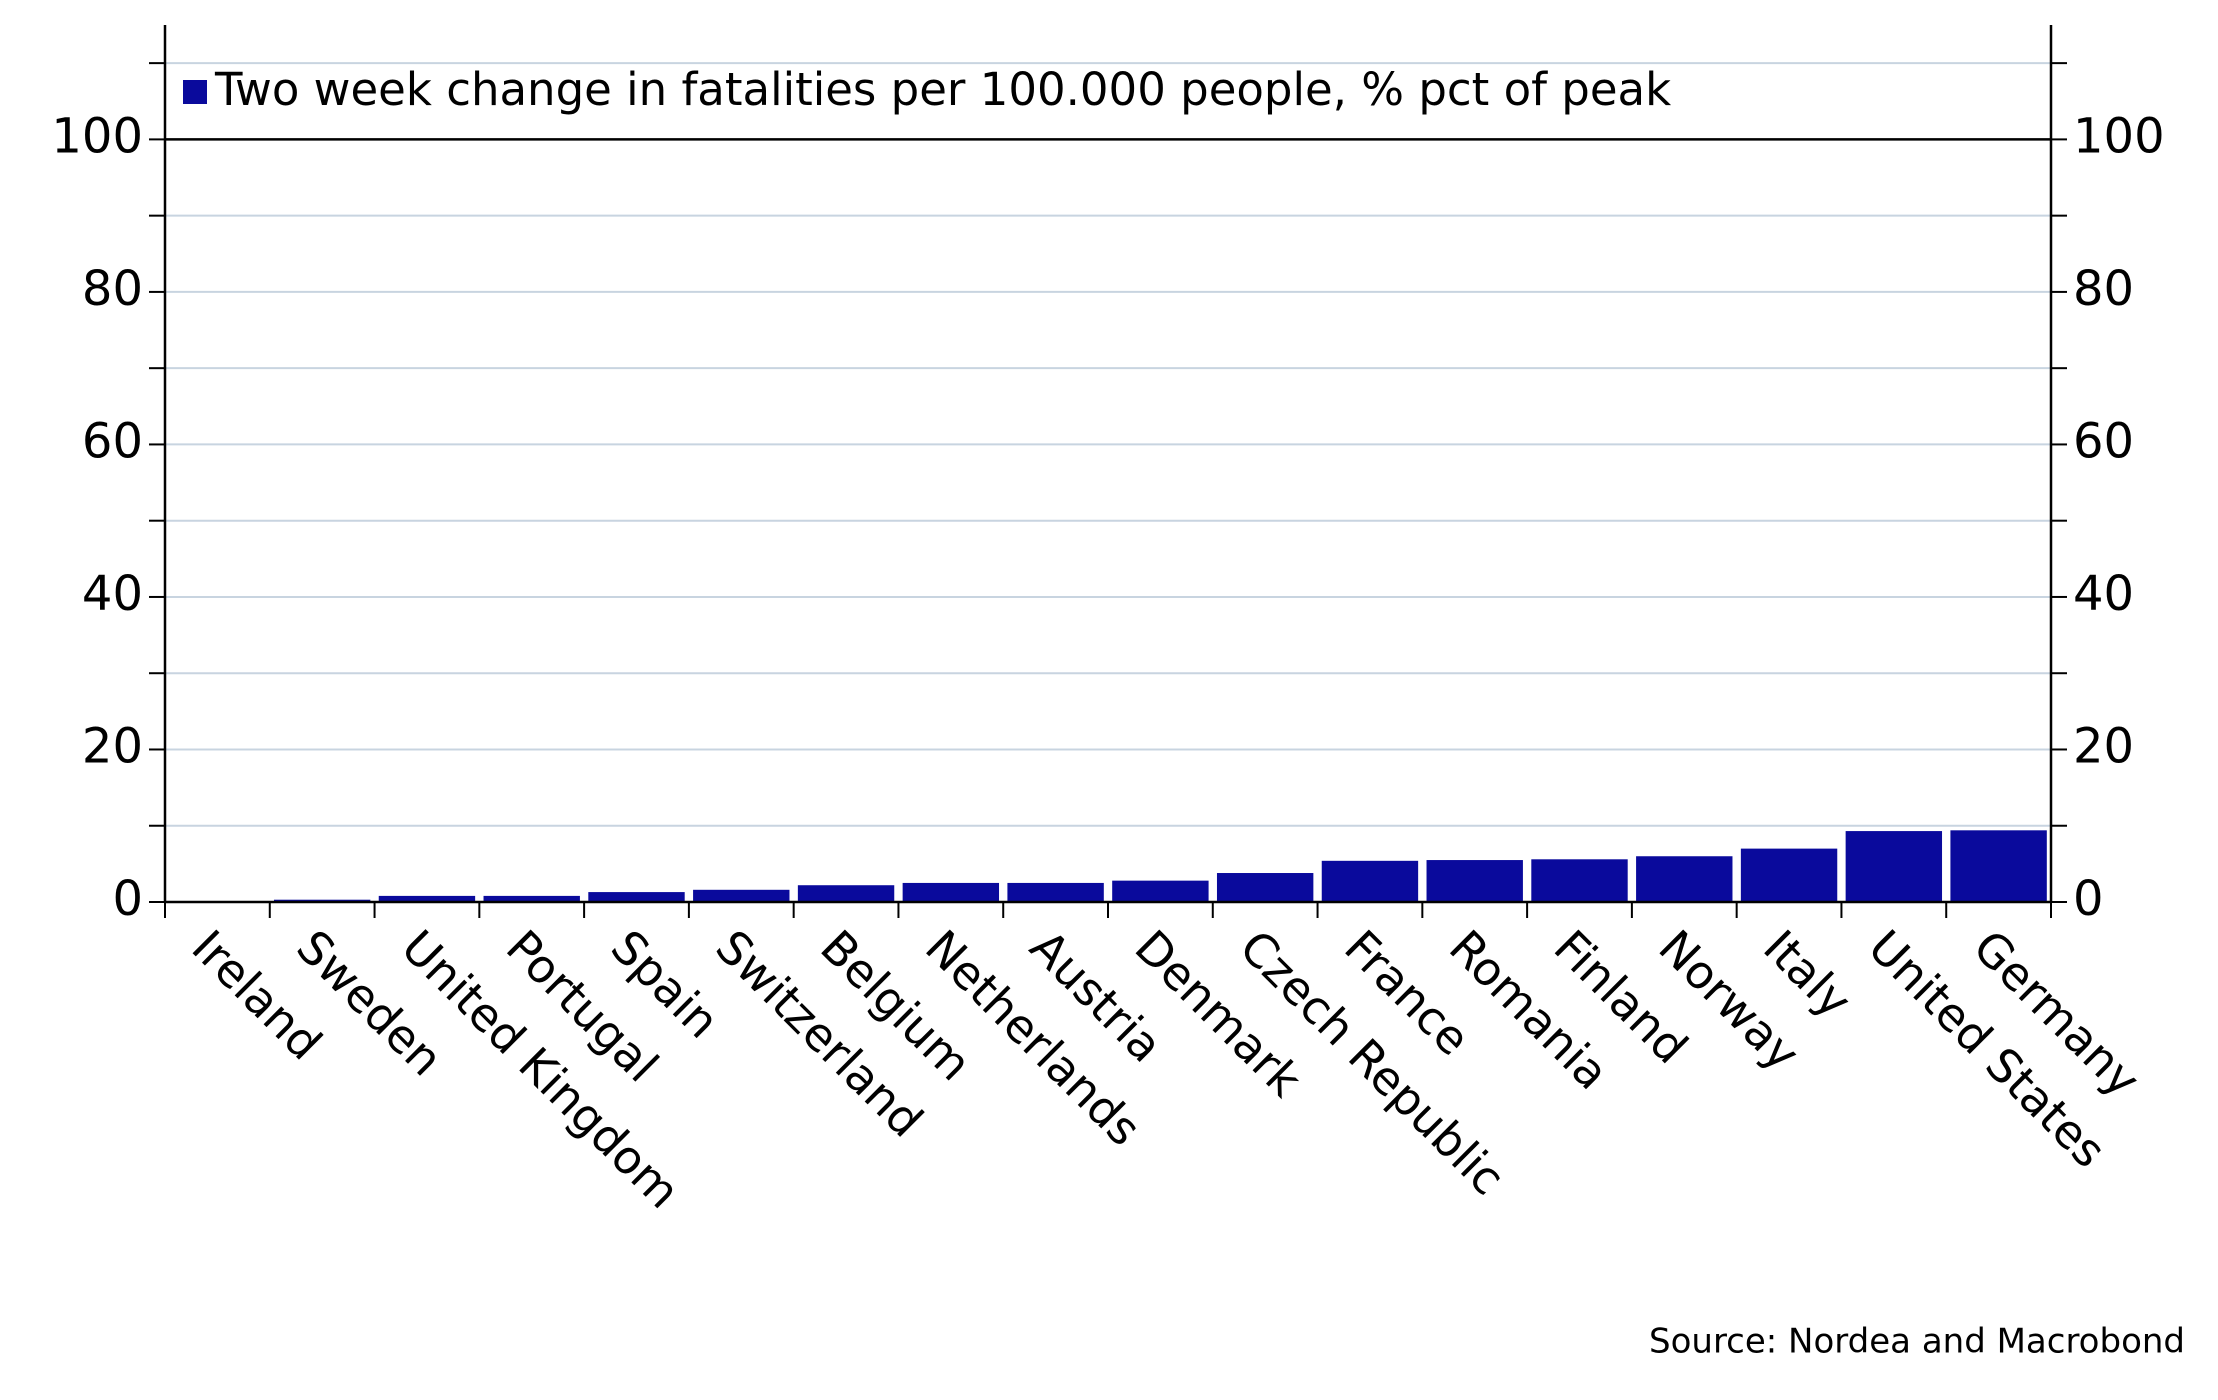 This screenshot has width=2218, height=1400. What do you see at coordinates (112, 441) in the screenshot?
I see `y-tick-label: 60` at bounding box center [112, 441].